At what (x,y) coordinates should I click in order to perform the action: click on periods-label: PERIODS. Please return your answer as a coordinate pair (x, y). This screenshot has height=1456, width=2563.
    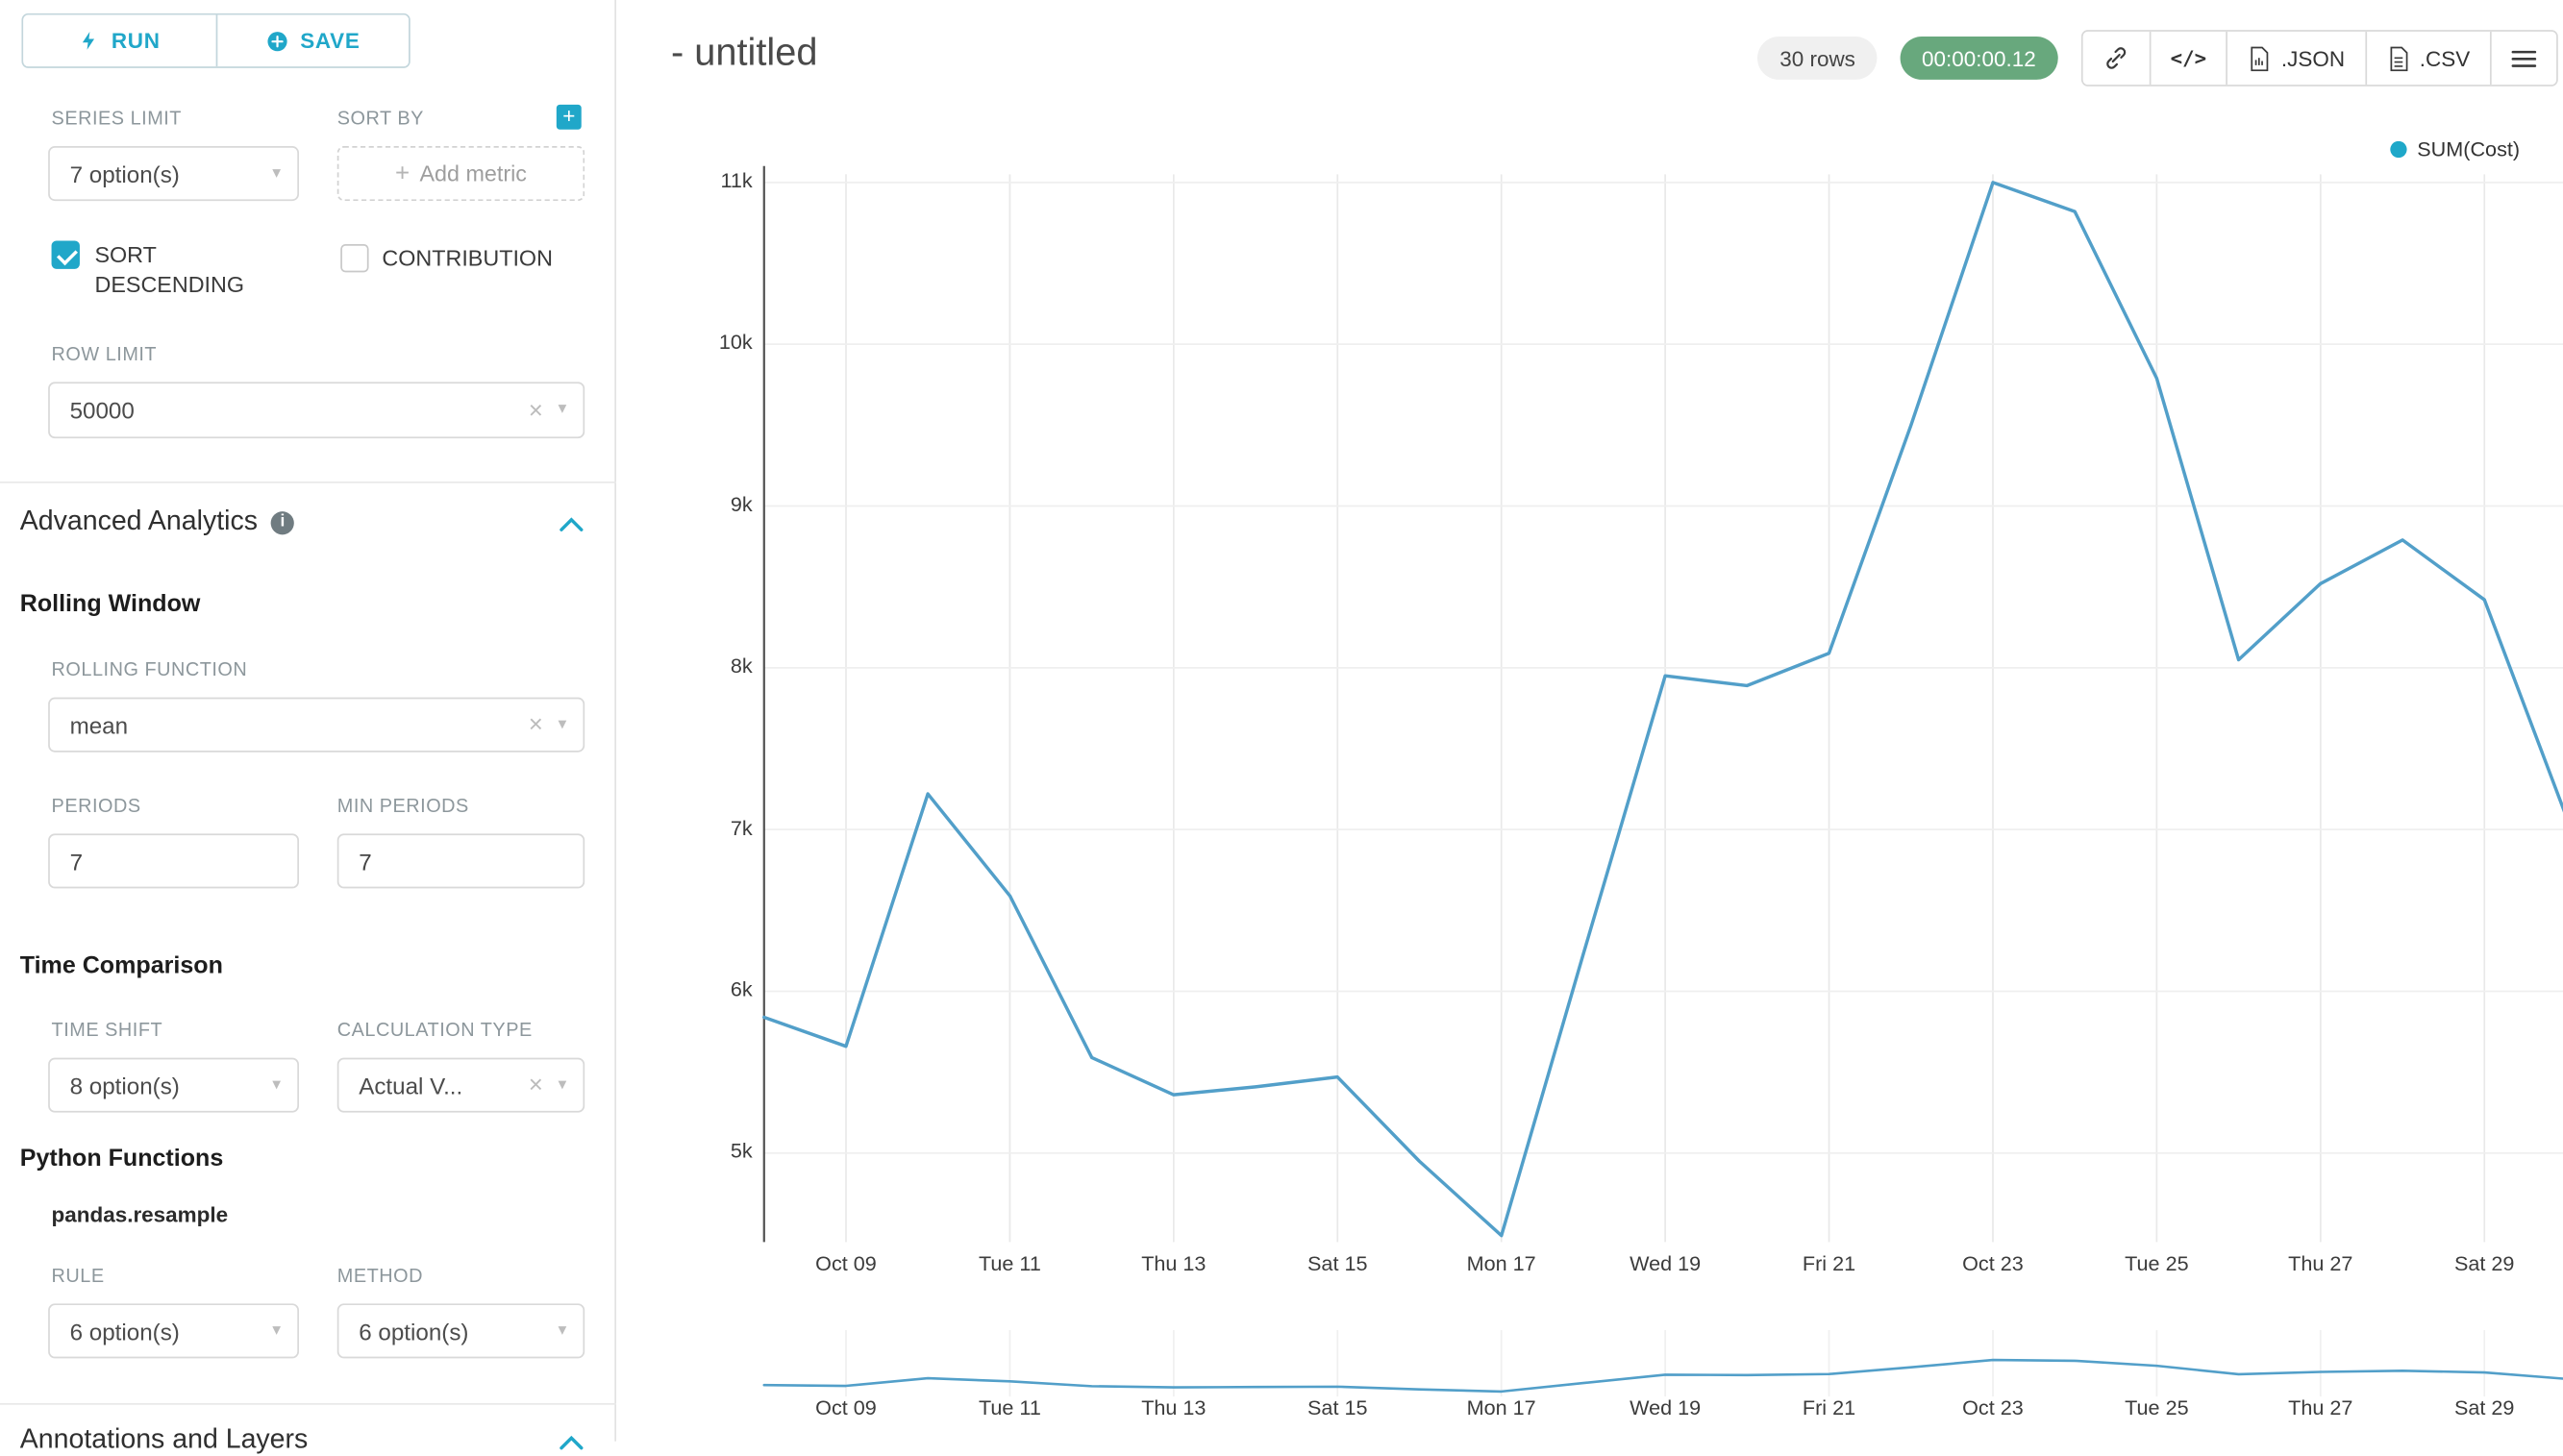
    Looking at the image, I should click on (96, 808).